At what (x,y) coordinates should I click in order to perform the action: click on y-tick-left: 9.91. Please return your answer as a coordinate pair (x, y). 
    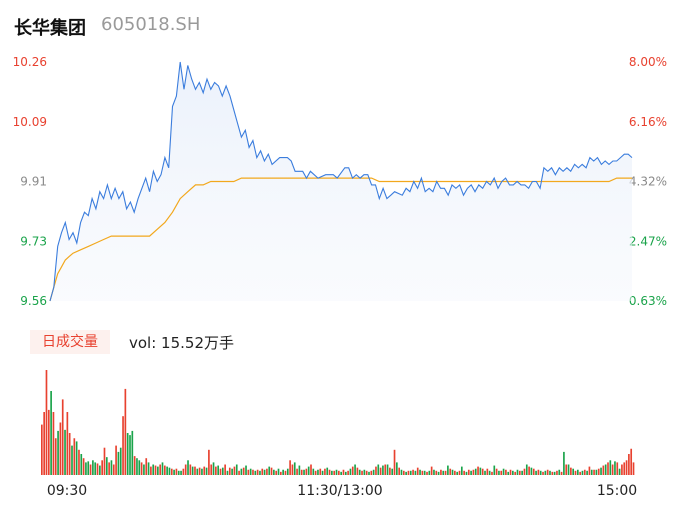
    Looking at the image, I should click on (33, 182).